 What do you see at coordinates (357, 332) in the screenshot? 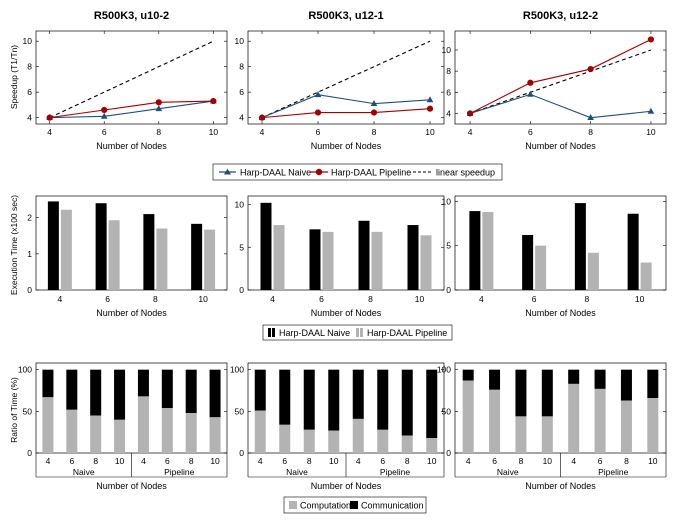
I see `legend-exec-time: Harp-DAAL Naive Harp-DAAL Pipeline` at bounding box center [357, 332].